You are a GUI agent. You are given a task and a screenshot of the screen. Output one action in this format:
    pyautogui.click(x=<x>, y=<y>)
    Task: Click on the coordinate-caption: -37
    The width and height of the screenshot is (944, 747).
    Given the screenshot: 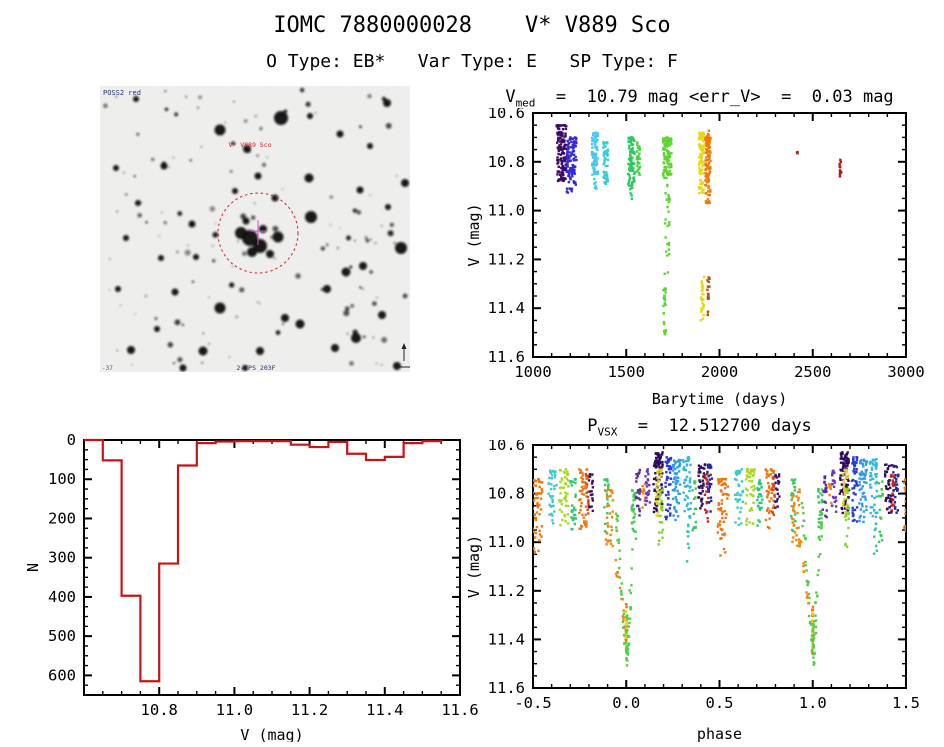 What is the action you would take?
    pyautogui.click(x=107, y=368)
    